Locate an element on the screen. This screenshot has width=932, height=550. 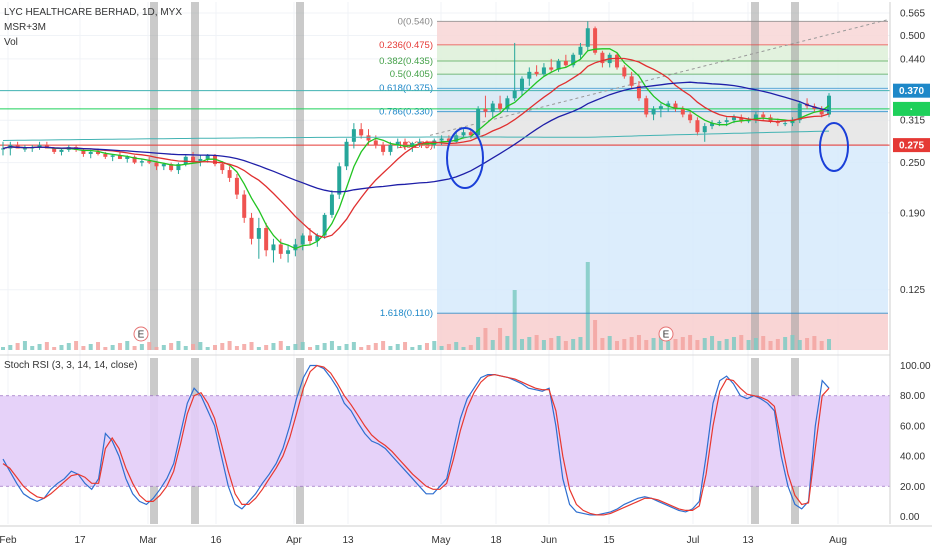
ma-long-line is located at coordinates (416, 135).